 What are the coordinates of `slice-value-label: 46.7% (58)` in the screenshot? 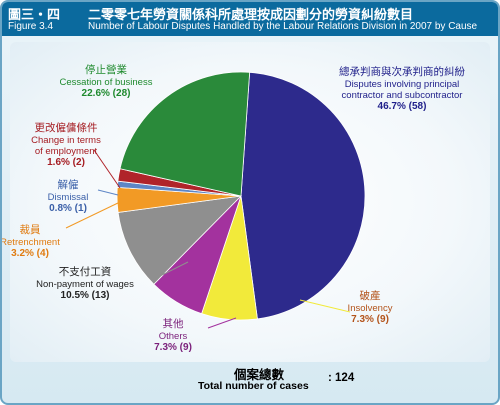 It's located at (402, 107).